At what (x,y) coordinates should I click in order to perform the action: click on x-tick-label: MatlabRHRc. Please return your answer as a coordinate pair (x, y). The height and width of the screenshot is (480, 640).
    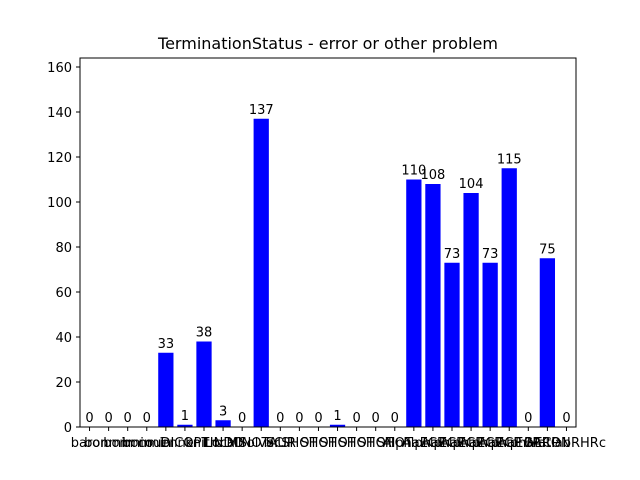
    Looking at the image, I should click on (566, 443).